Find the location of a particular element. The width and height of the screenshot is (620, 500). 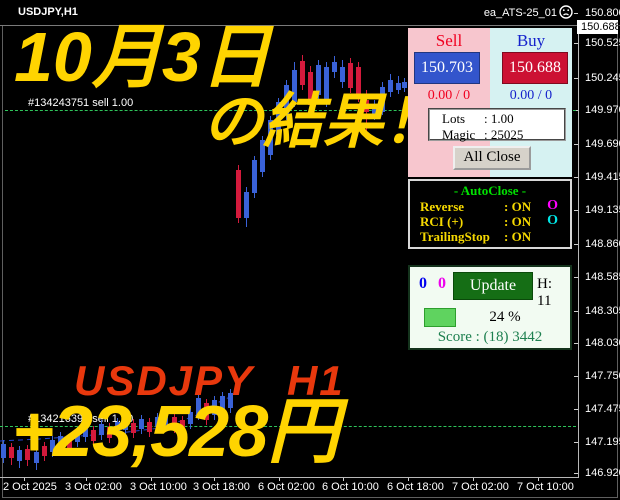

price-axis-label: 146.920 is located at coordinates (602, 473).